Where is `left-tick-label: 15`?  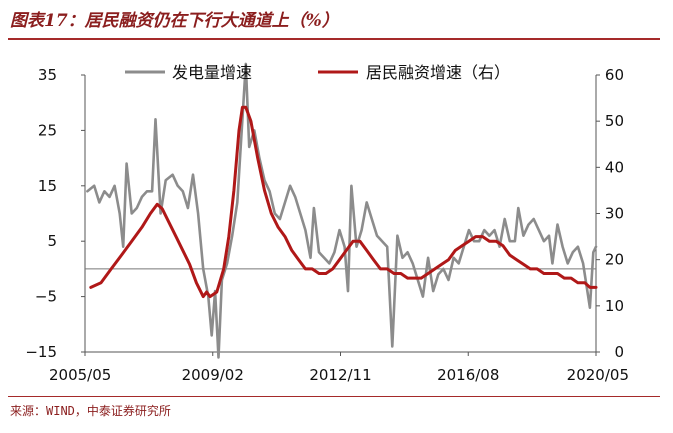 left-tick-label: 15 is located at coordinates (47, 186).